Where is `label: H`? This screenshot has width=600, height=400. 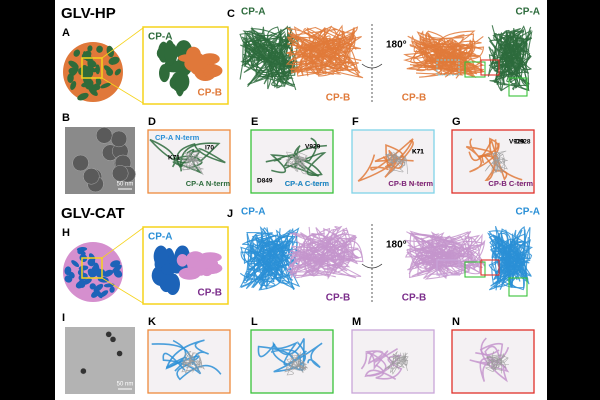 label: H is located at coordinates (66, 233).